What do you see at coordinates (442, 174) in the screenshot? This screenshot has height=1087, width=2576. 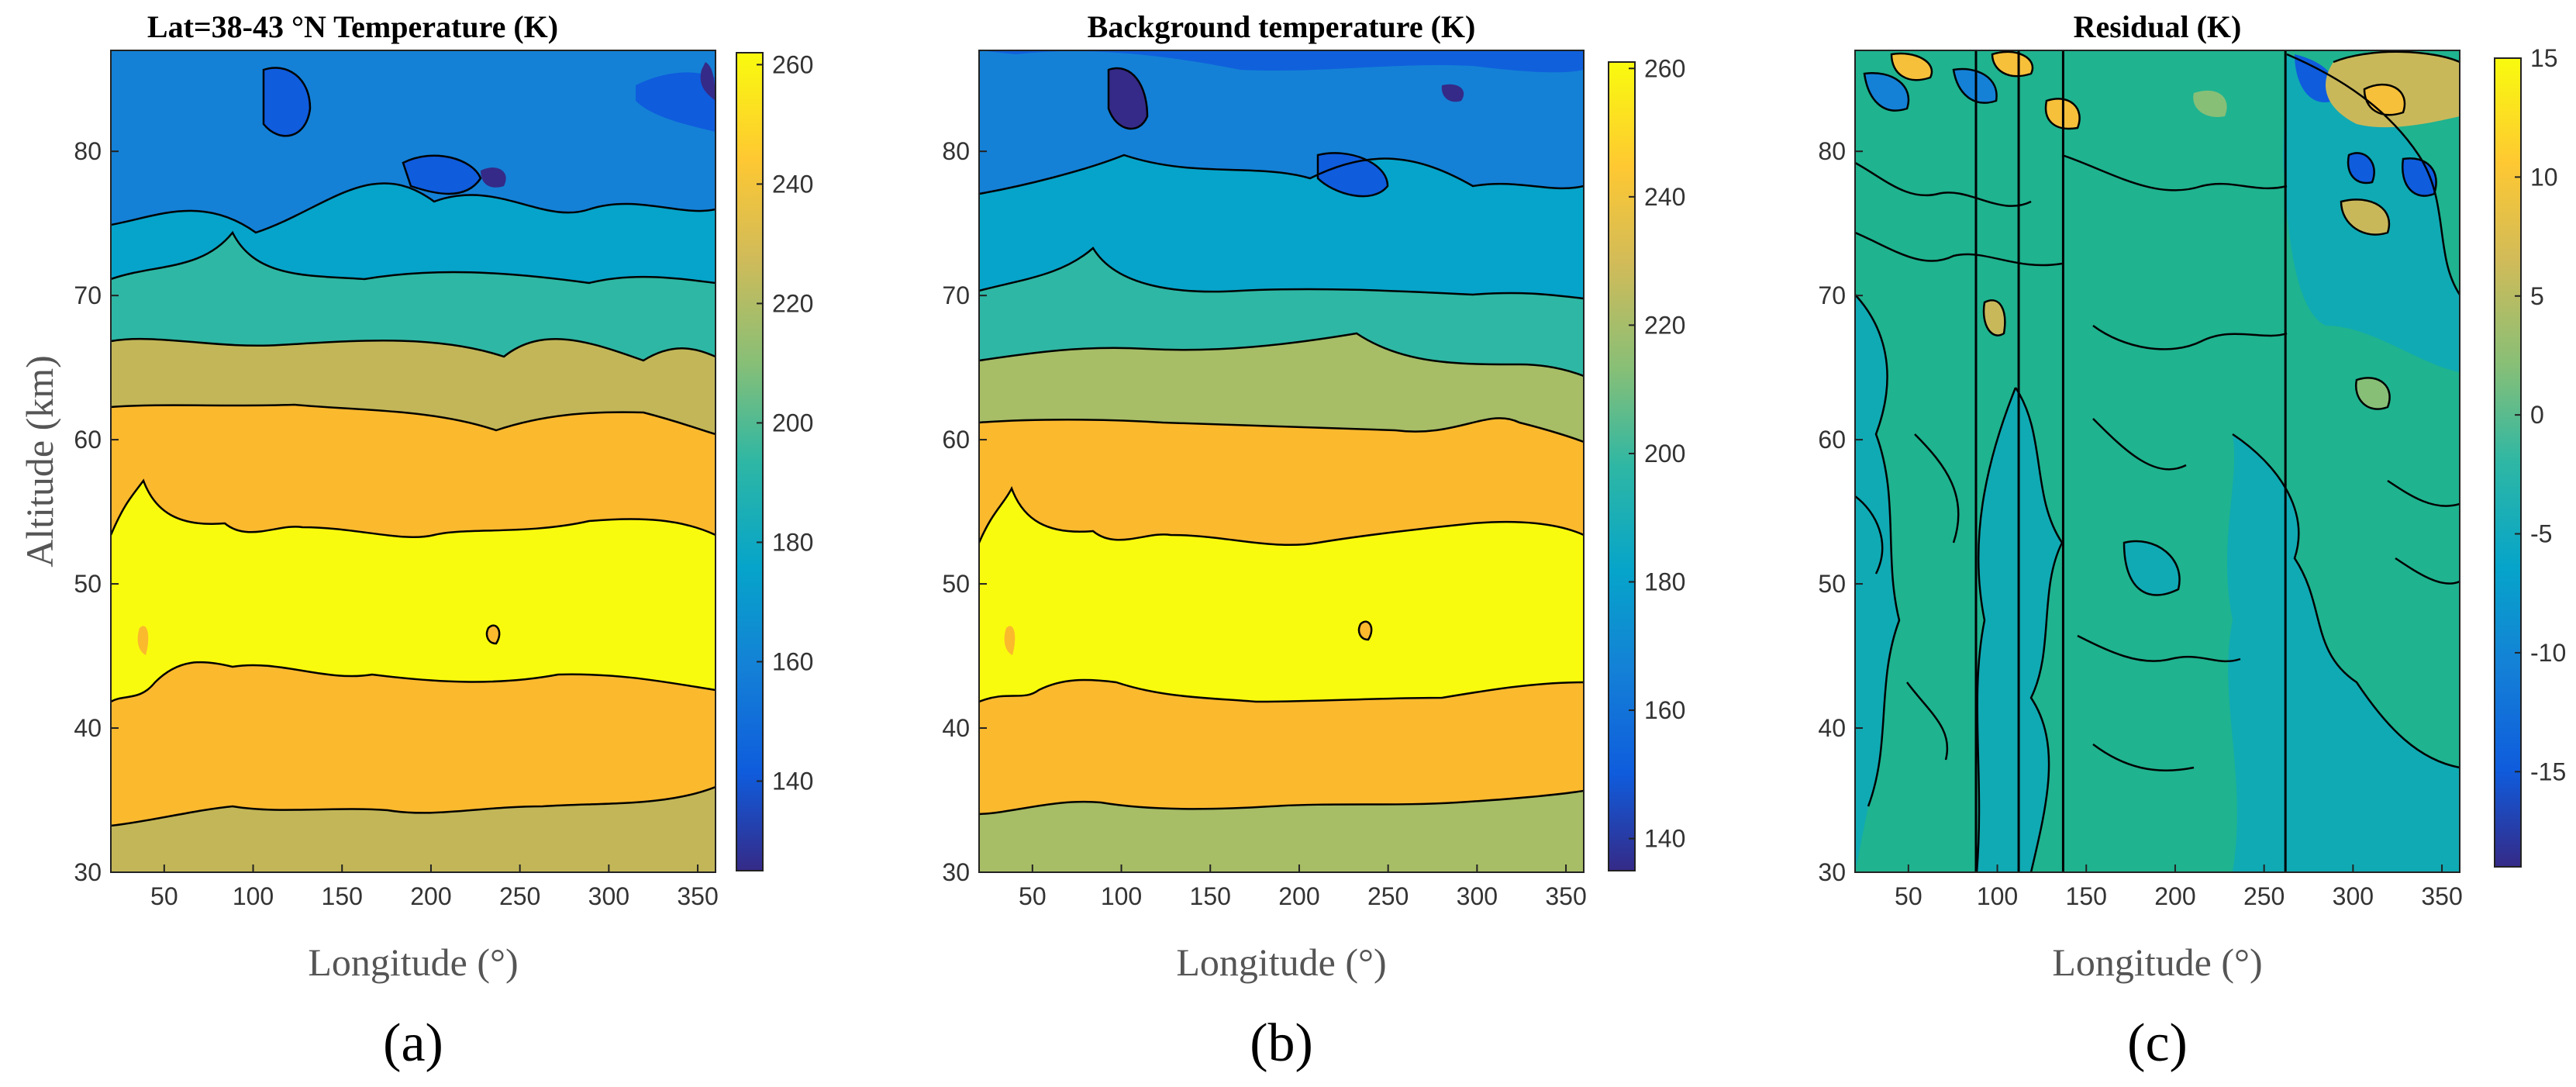 I see `cold-cell-a2` at bounding box center [442, 174].